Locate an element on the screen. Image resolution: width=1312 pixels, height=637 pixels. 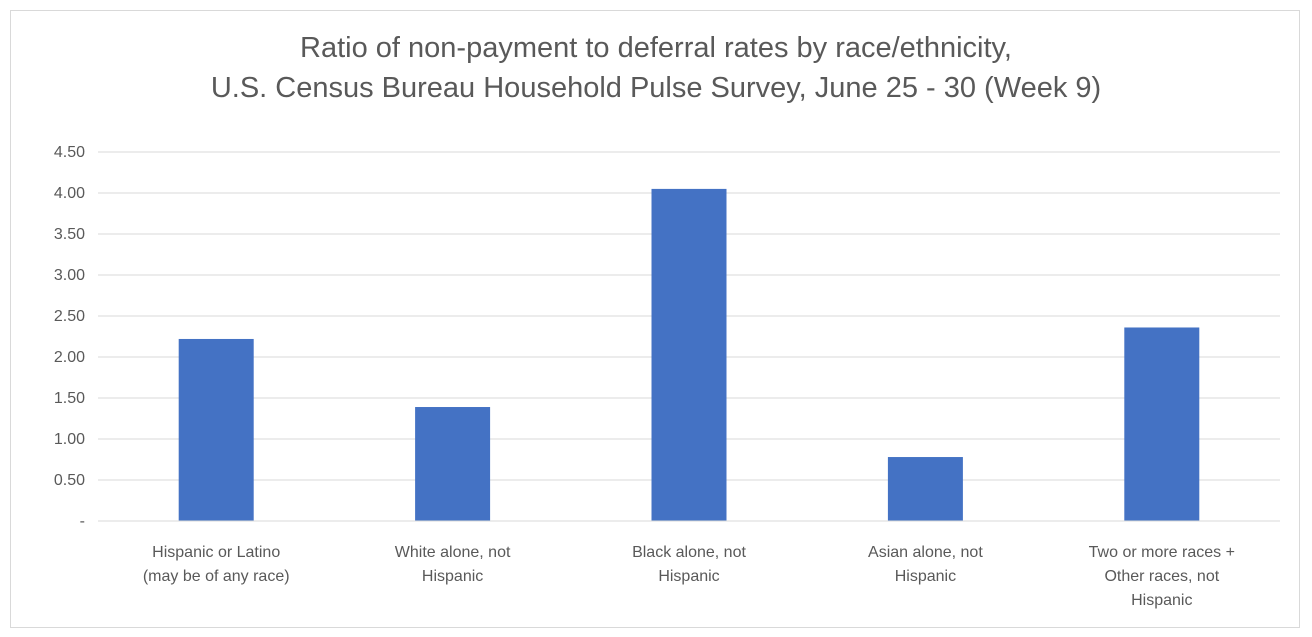
y-tick-label: - is located at coordinates (82, 521).